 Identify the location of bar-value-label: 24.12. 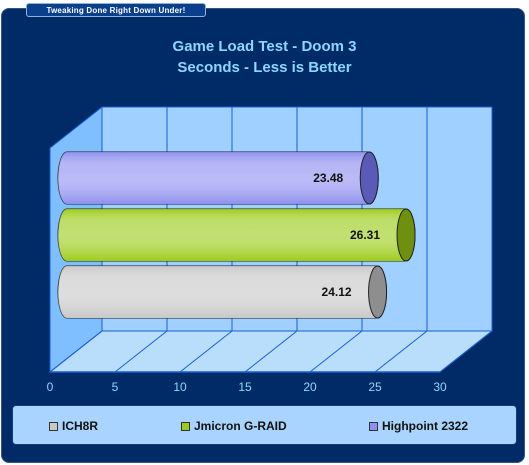
(337, 292).